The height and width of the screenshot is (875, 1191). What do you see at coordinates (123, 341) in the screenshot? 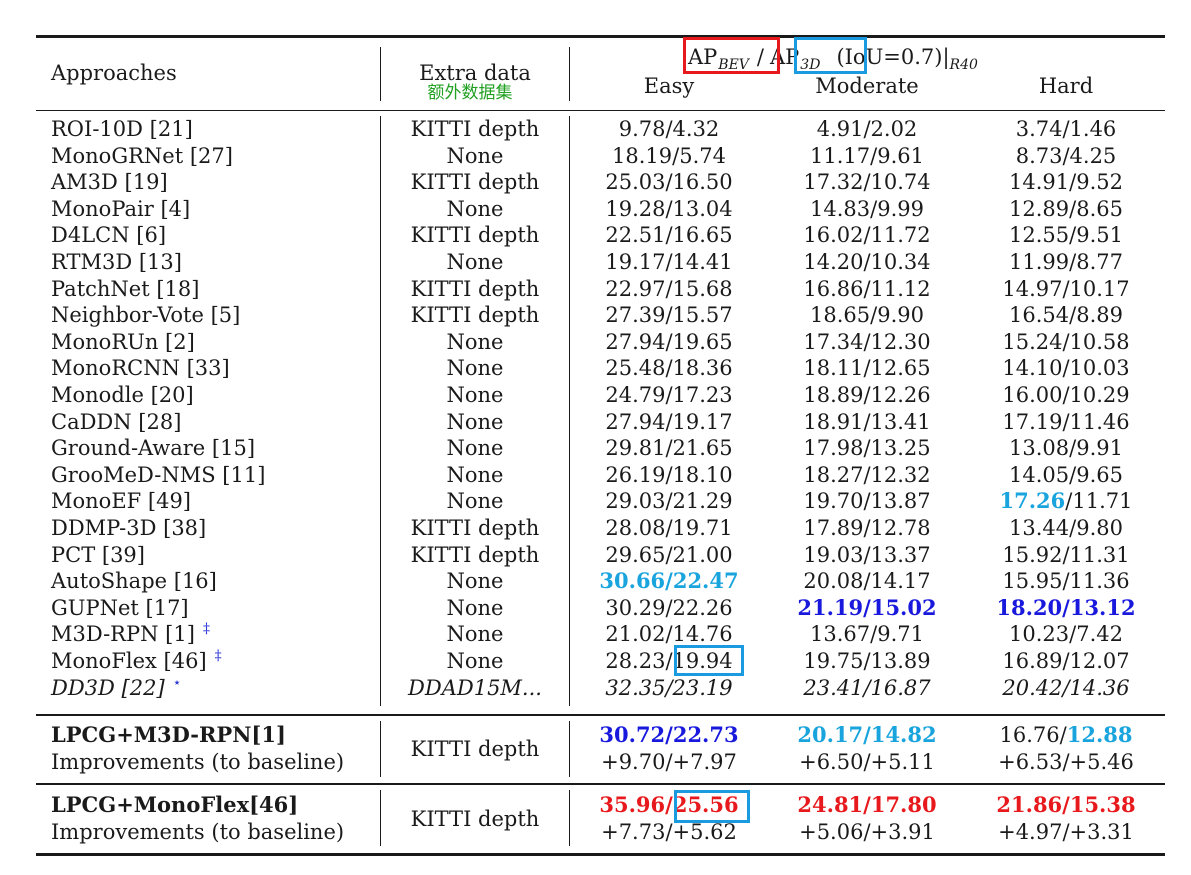
I see `row-approach: MonoRUn [2]` at bounding box center [123, 341].